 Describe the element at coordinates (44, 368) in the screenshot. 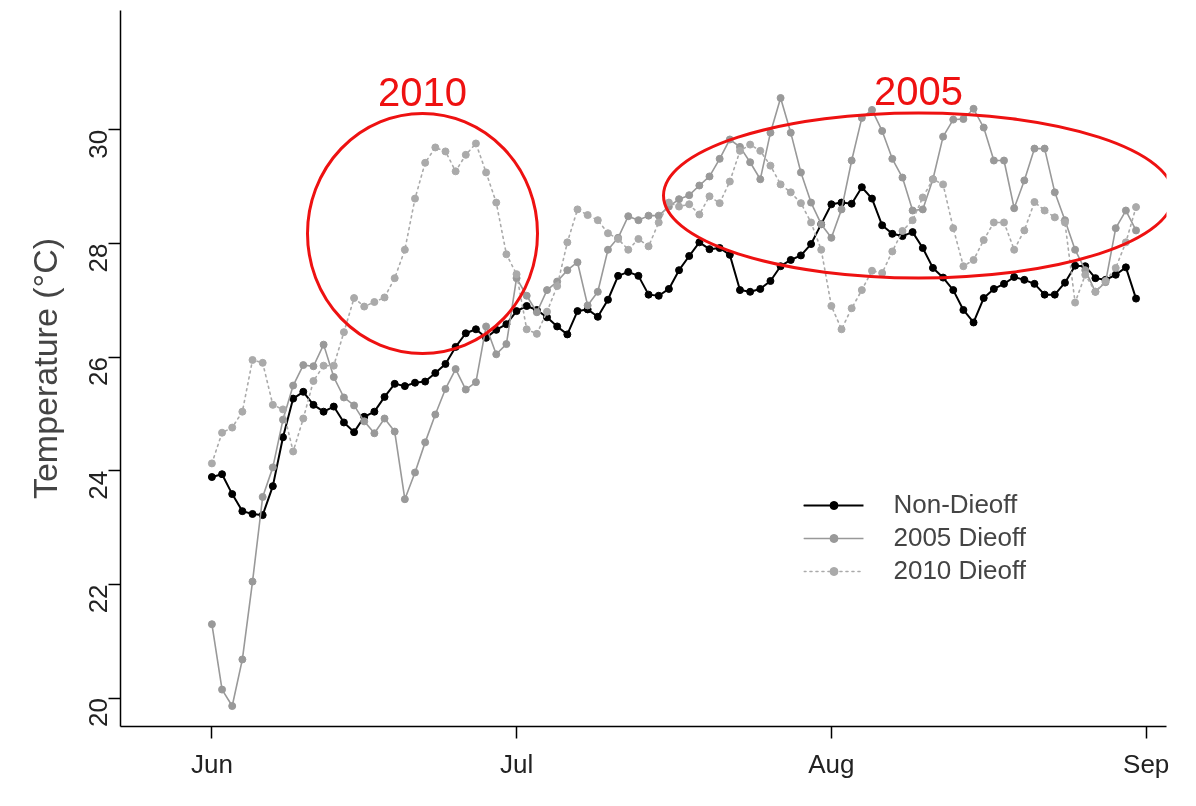

I see `y-axis-title: Temperature (°C)` at that location.